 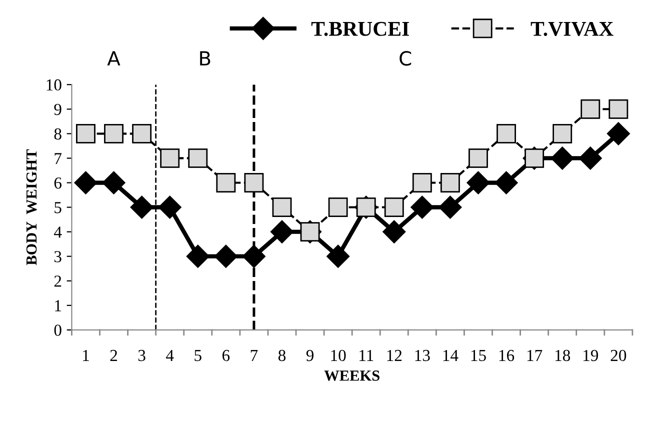 What do you see at coordinates (142, 356) in the screenshot?
I see `x-tick-label: 3` at bounding box center [142, 356].